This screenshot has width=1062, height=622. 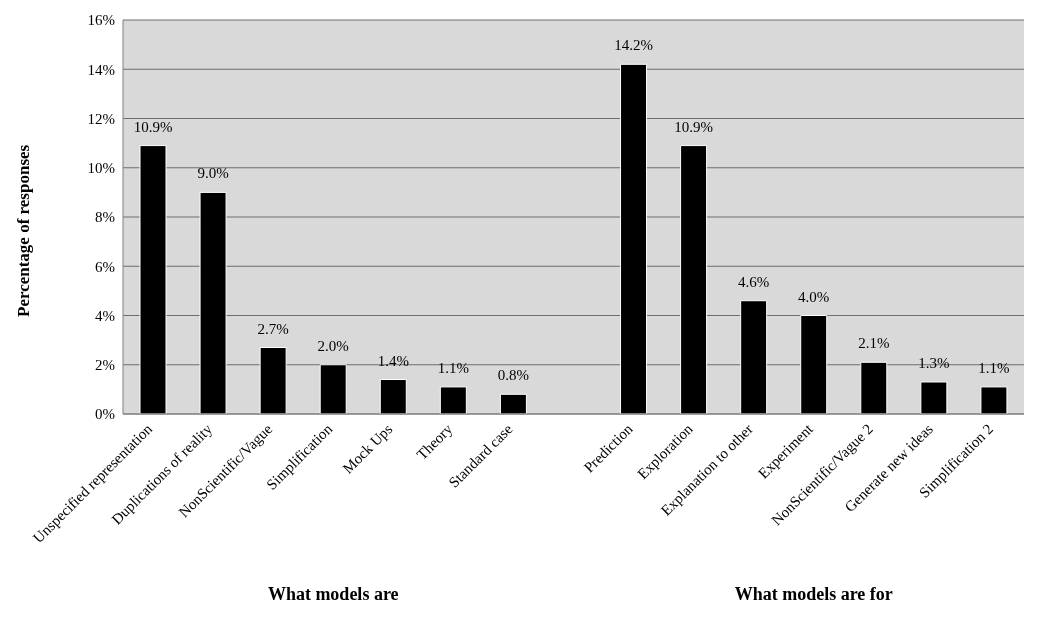 What do you see at coordinates (101, 168) in the screenshot?
I see `y-tick-label: 10%` at bounding box center [101, 168].